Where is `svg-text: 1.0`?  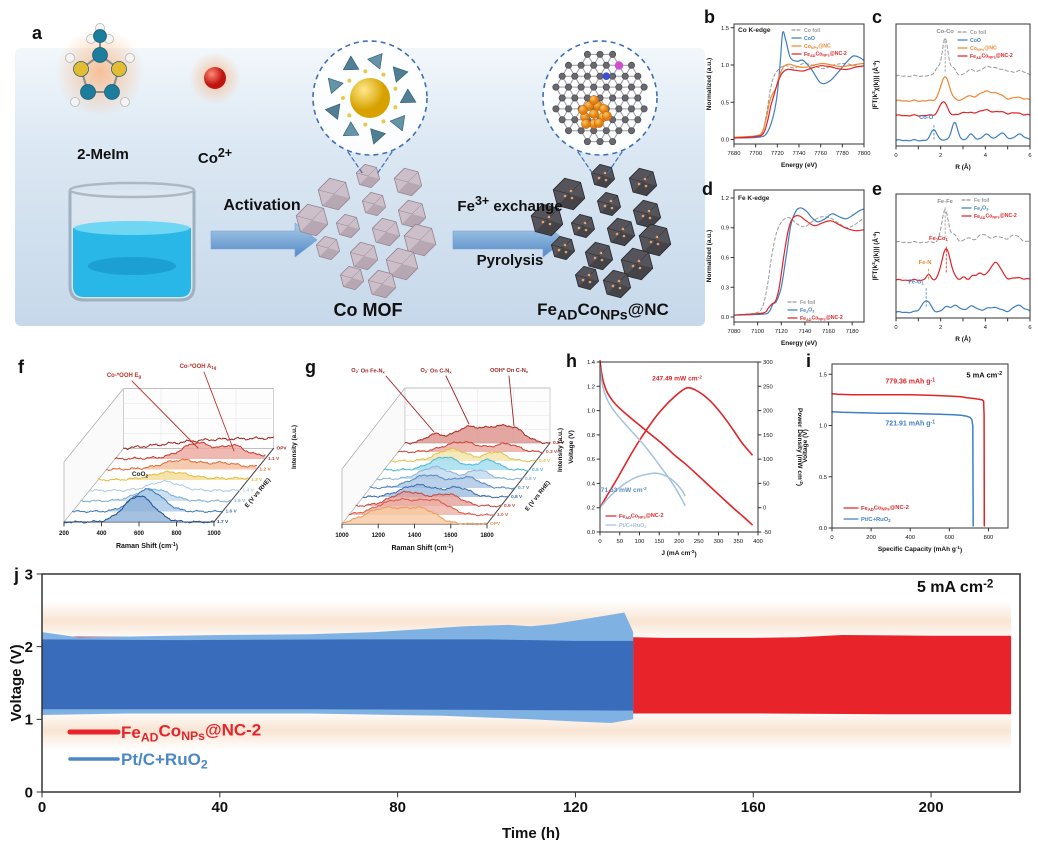 svg-text: 1.0 is located at coordinates (725, 66).